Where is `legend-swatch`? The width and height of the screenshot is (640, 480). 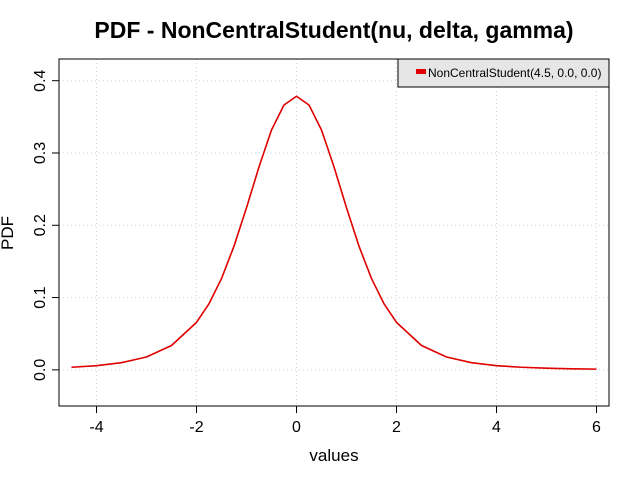 legend-swatch is located at coordinates (421, 71).